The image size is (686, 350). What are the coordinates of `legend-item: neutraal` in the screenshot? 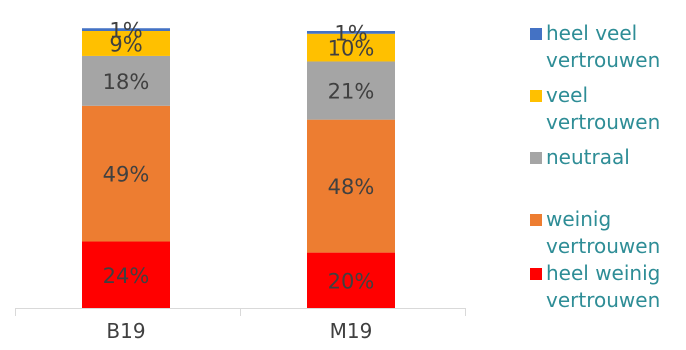 It's located at (608, 157).